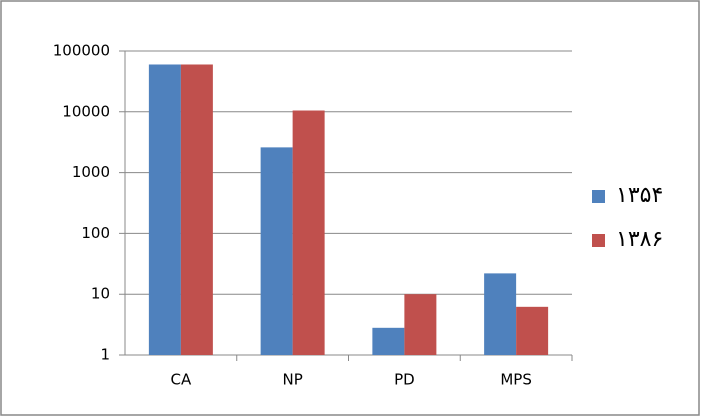 The image size is (701, 417). I want to click on legend-text: ۱۳۵۴, so click(639, 195).